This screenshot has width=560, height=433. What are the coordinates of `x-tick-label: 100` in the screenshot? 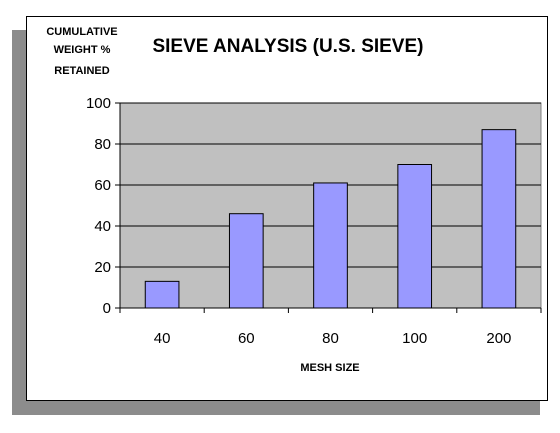 It's located at (414, 338).